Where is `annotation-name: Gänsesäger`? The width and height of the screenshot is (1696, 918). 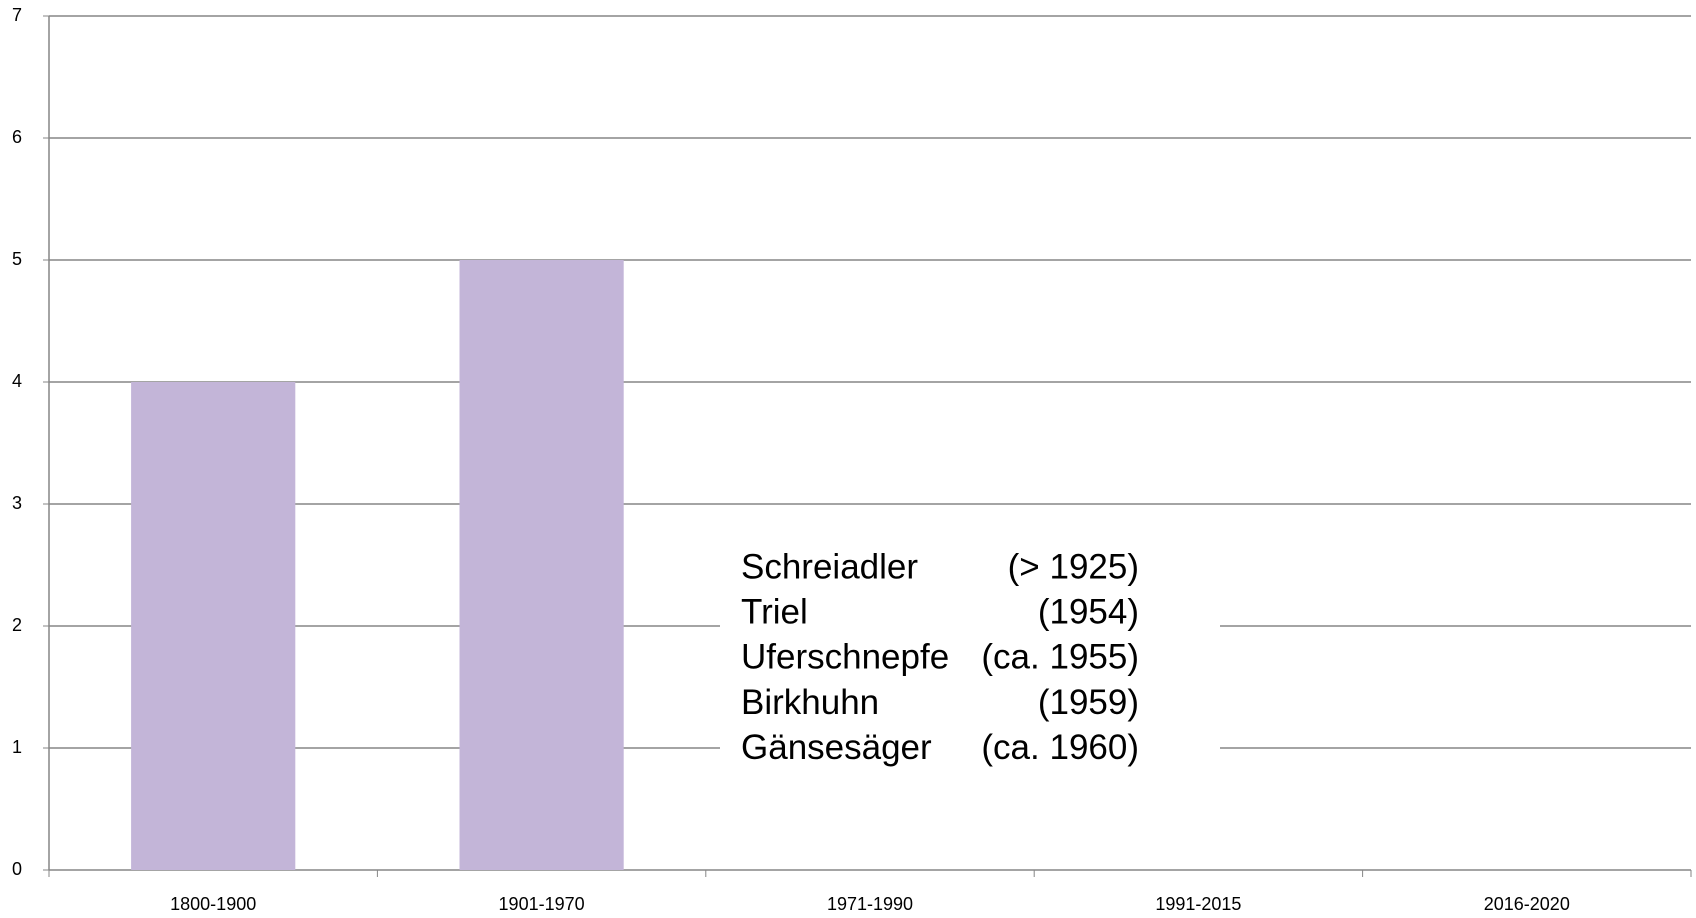 annotation-name: Gänsesäger is located at coordinates (836, 747).